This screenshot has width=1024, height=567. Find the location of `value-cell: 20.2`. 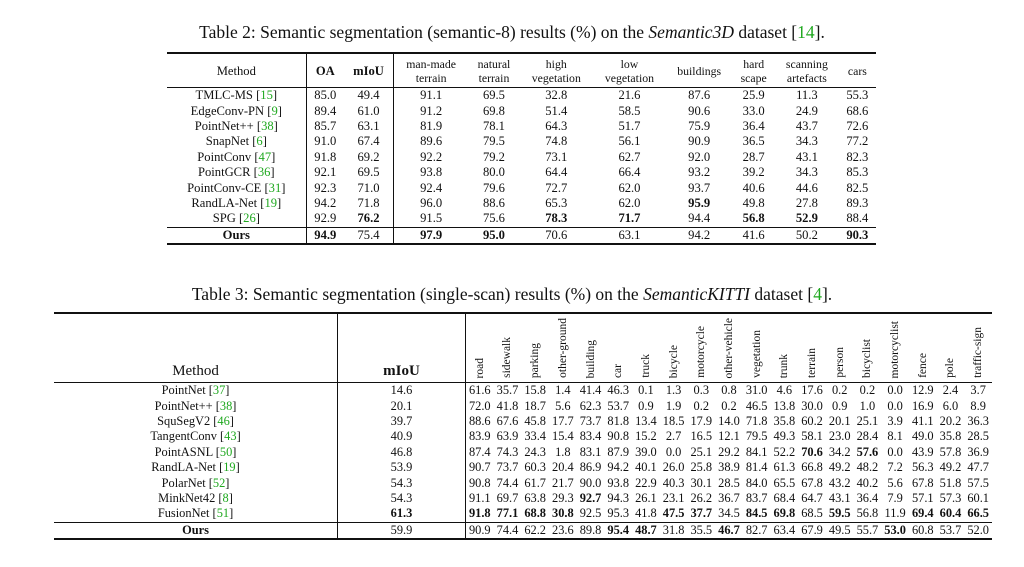

value-cell: 20.2 is located at coordinates (950, 420).